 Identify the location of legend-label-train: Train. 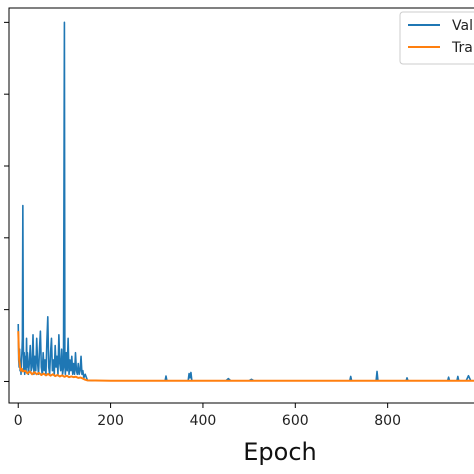
(462, 48).